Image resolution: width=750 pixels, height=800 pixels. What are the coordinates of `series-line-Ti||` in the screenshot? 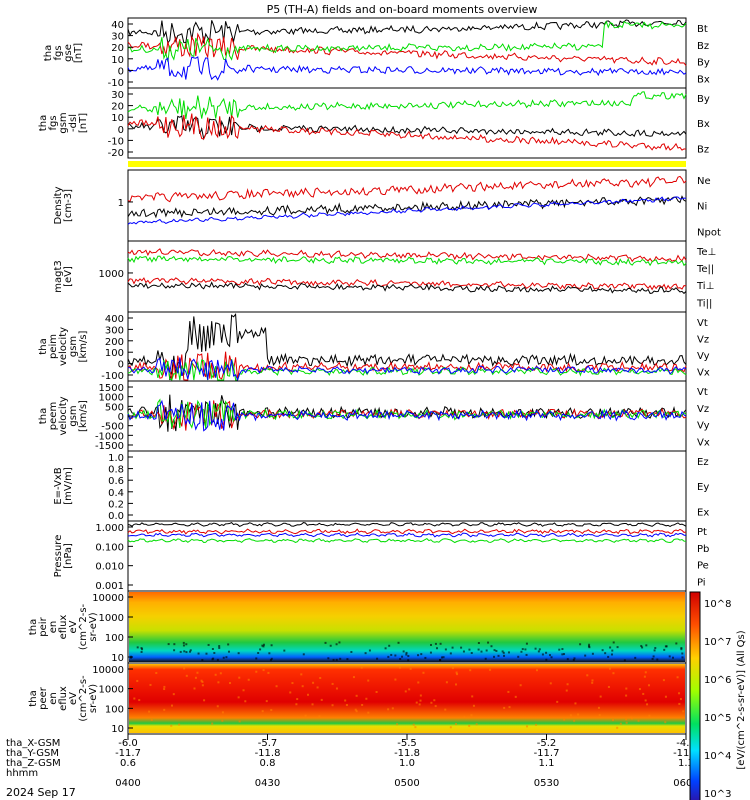 It's located at (407, 261).